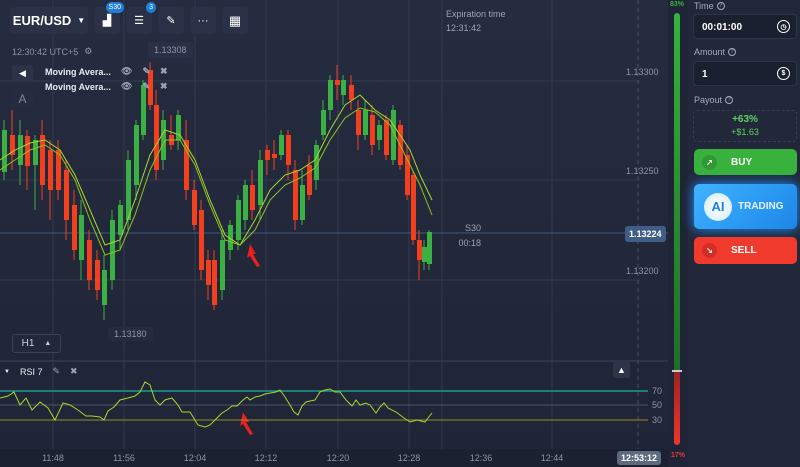 The width and height of the screenshot is (800, 467). I want to click on ai-badge: AI, so click(718, 206).